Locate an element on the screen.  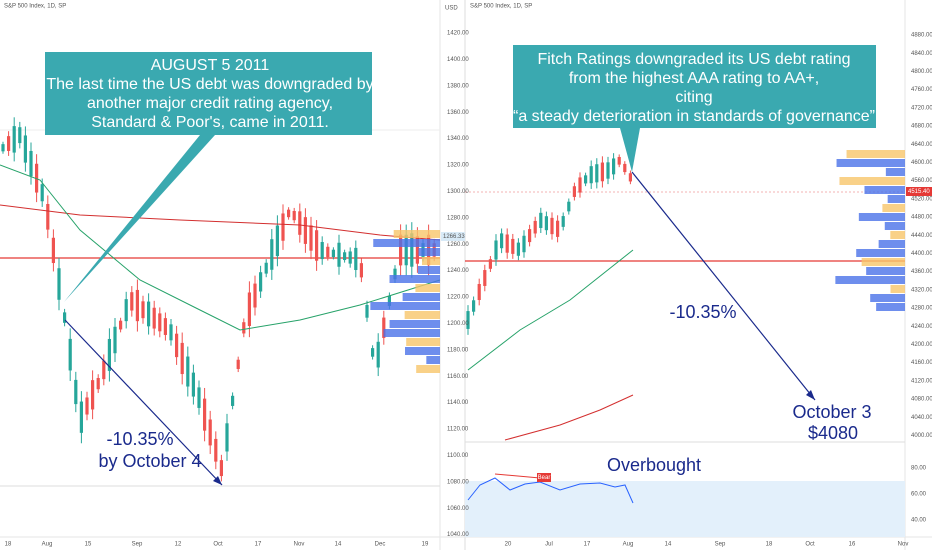
moving-average is located at coordinates (550, 310).